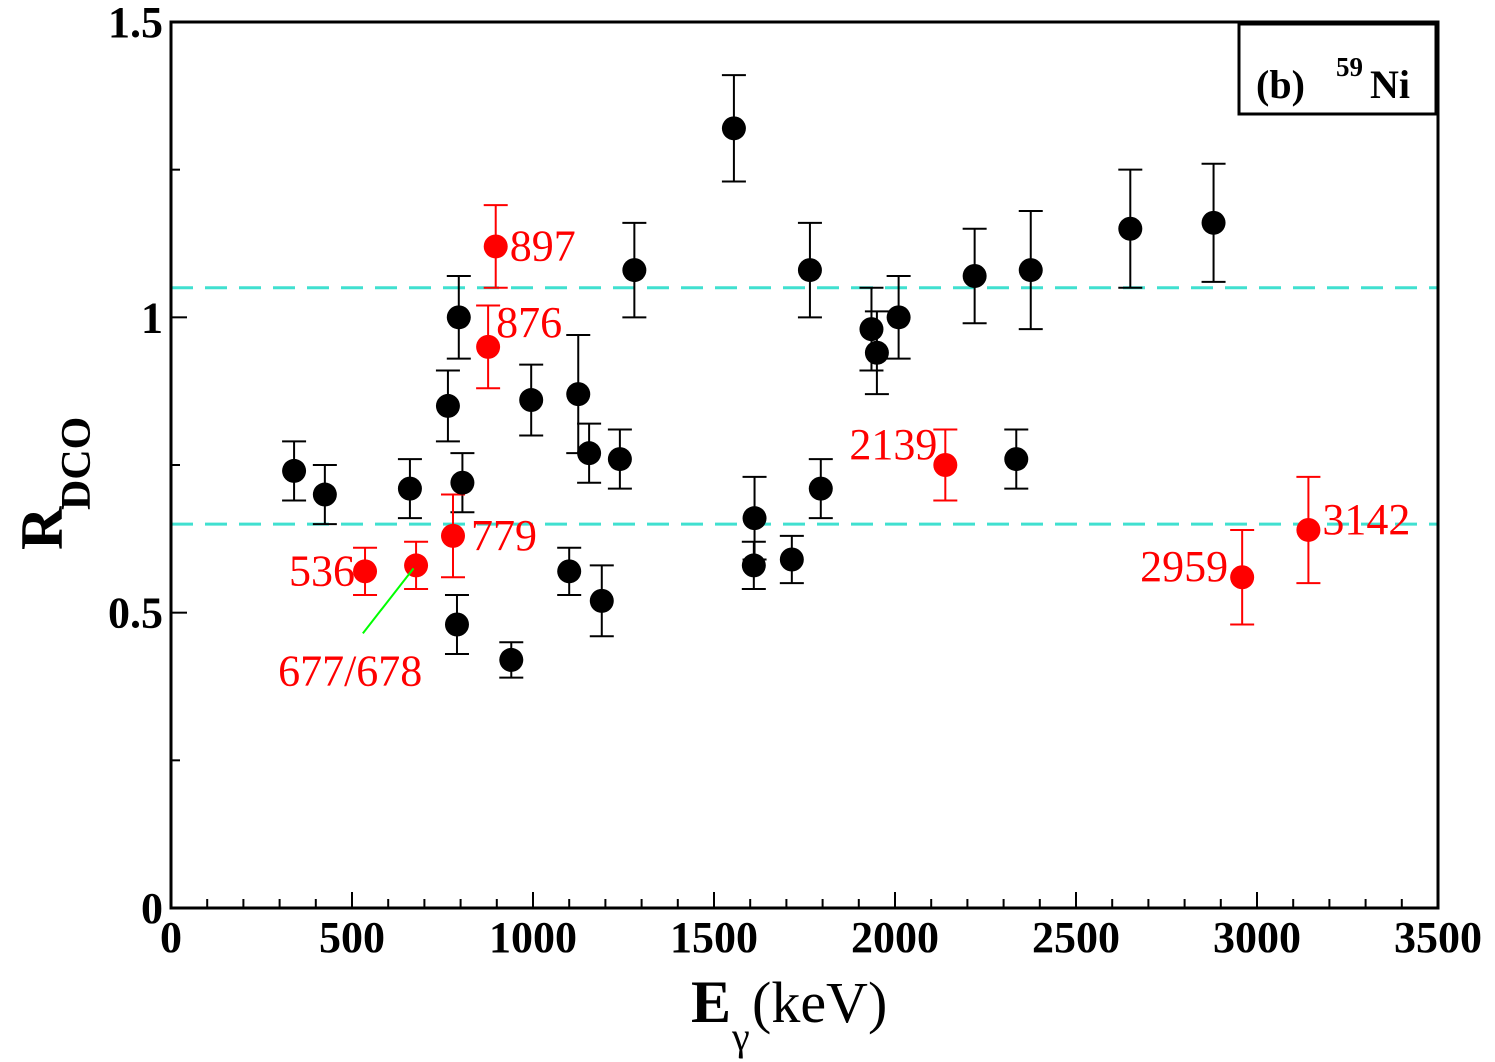 Image resolution: width=1495 pixels, height=1062 pixels. I want to click on x-axis-title-main: E, so click(711, 1002).